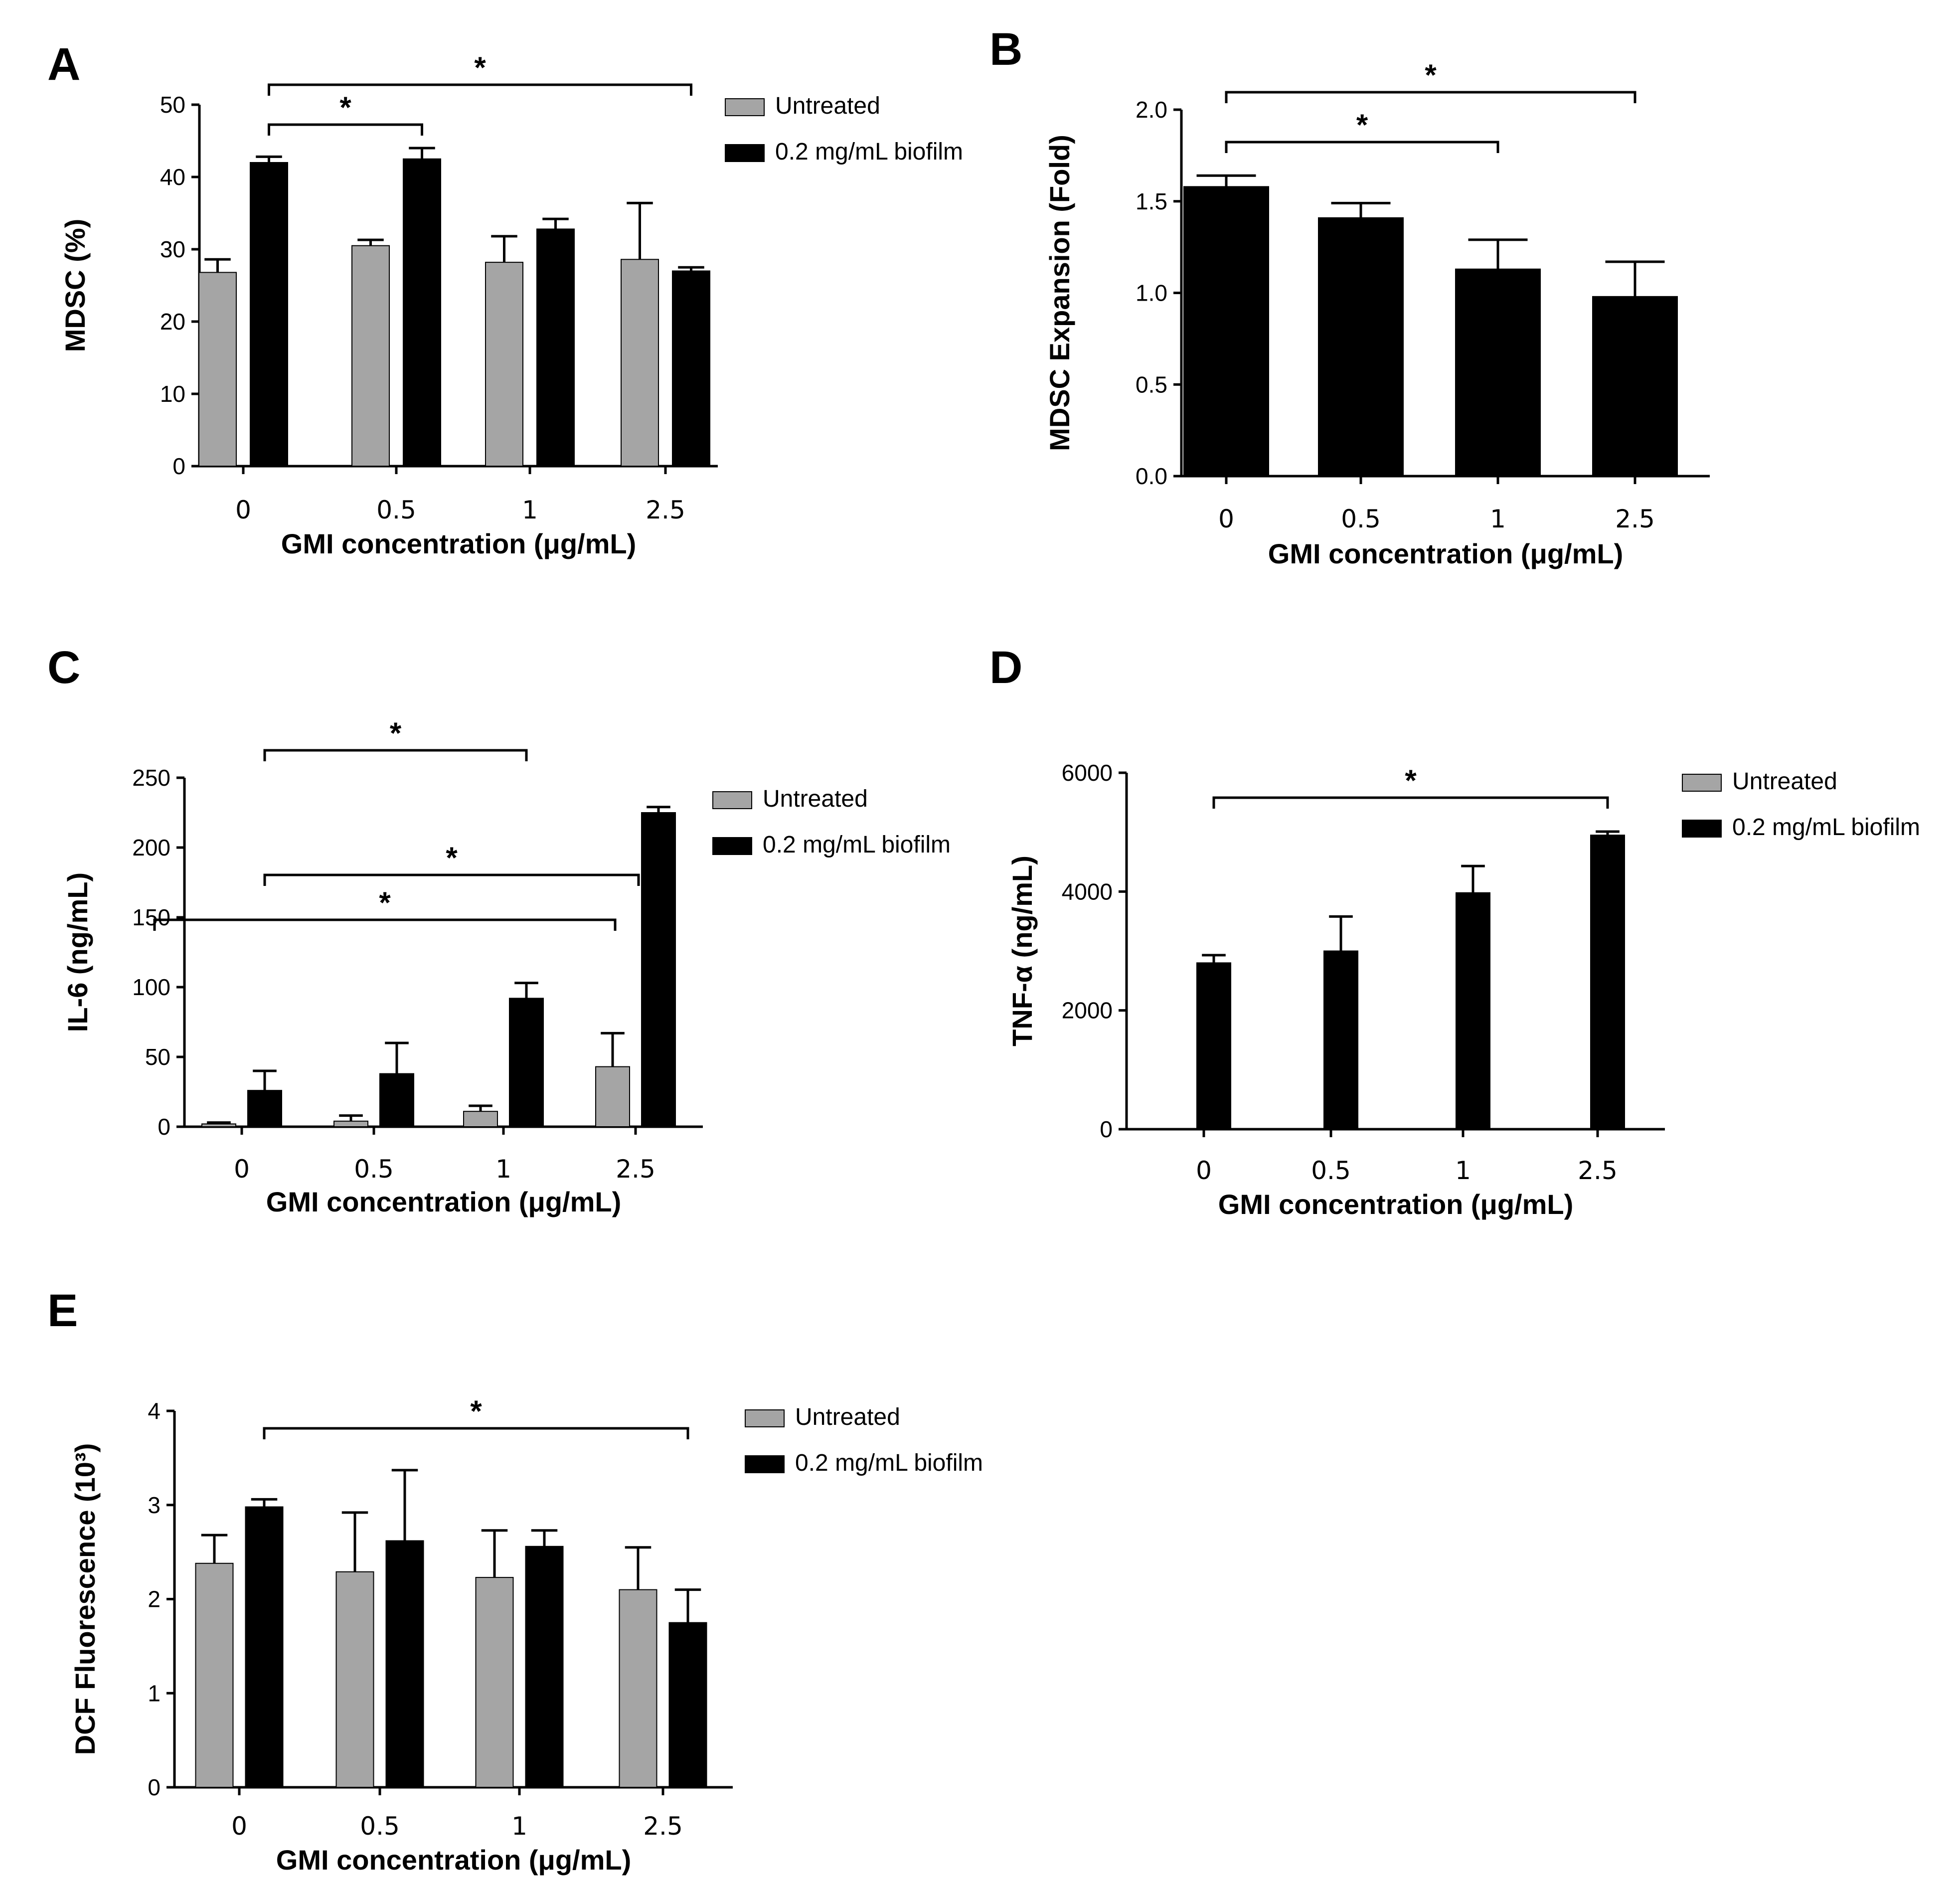 Image resolution: width=1960 pixels, height=1889 pixels. What do you see at coordinates (1151, 110) in the screenshot?
I see `y-tick-label: 2.0` at bounding box center [1151, 110].